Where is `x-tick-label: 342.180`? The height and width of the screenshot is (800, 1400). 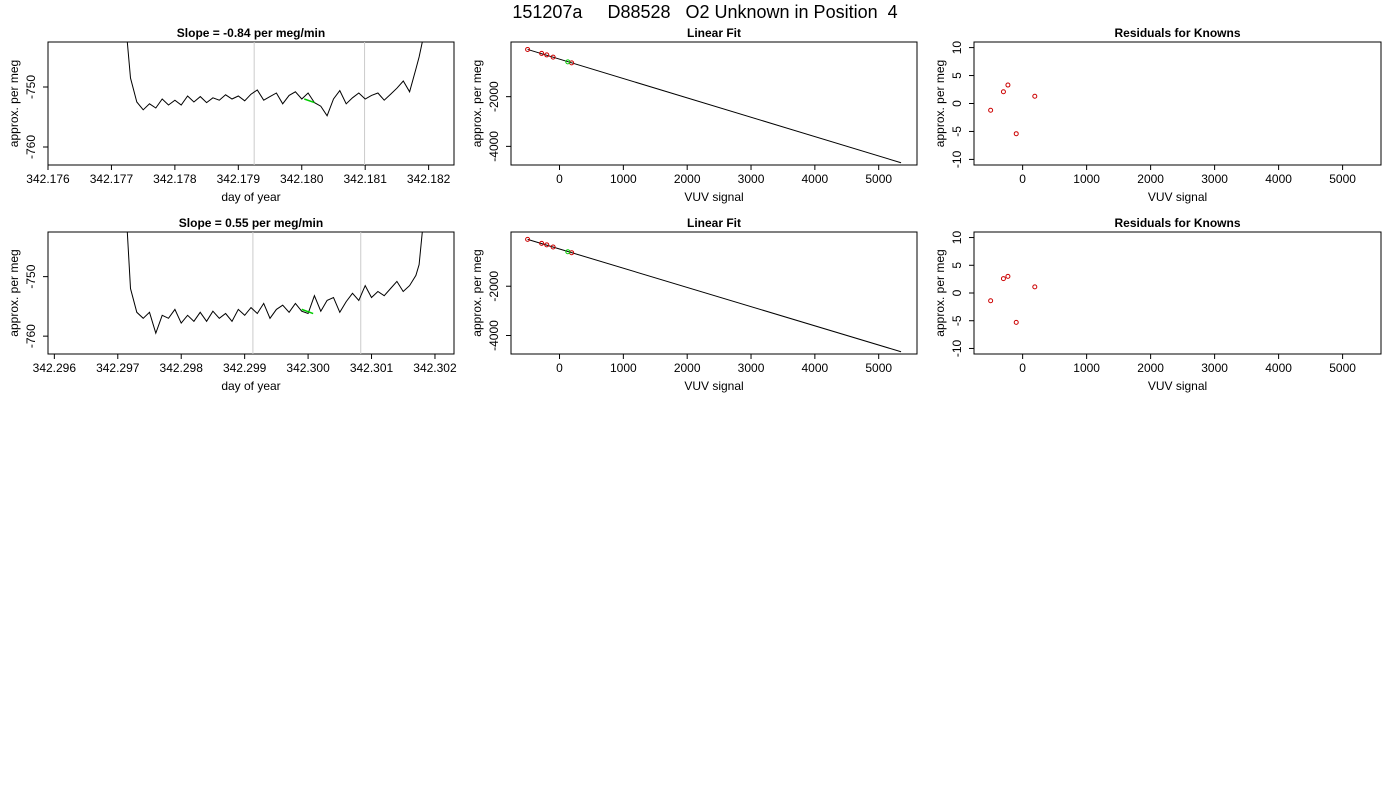 x-tick-label: 342.180 is located at coordinates (302, 179).